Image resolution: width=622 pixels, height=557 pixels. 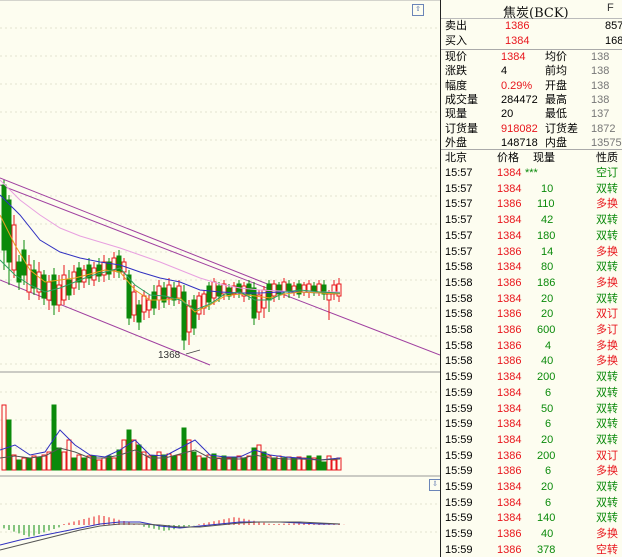 I want to click on scroll-up-button: ⇧, so click(x=418, y=10).